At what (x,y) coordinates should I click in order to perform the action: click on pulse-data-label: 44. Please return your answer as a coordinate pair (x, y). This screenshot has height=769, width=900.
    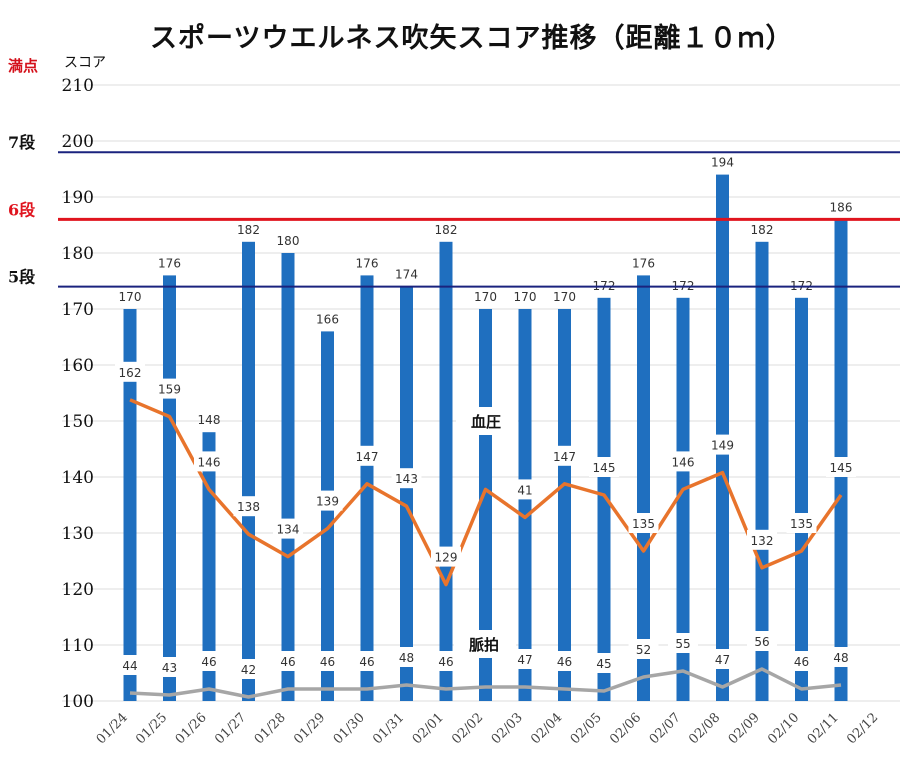
    Looking at the image, I should click on (129, 666).